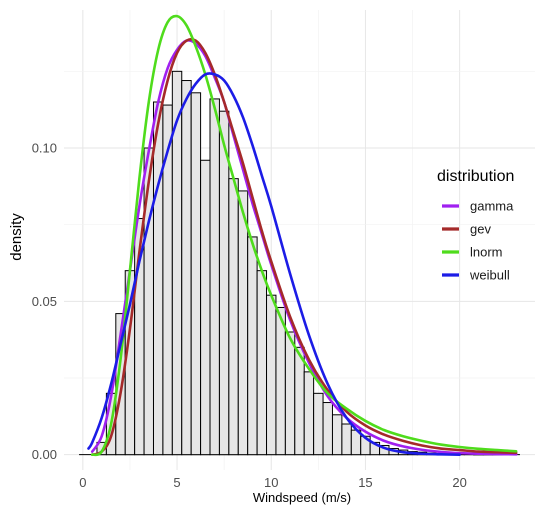  I want to click on x-tick-label: 10, so click(271, 482).